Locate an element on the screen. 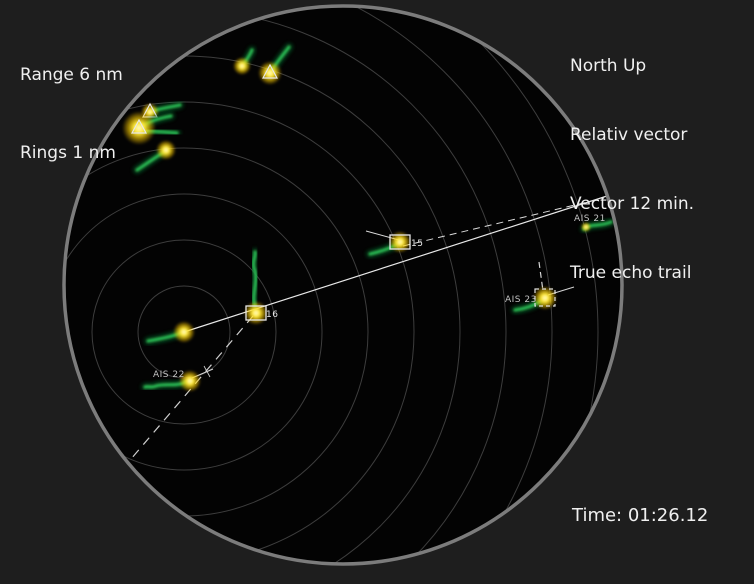  time-readout: Time: 01:26.12 is located at coordinates (640, 515).